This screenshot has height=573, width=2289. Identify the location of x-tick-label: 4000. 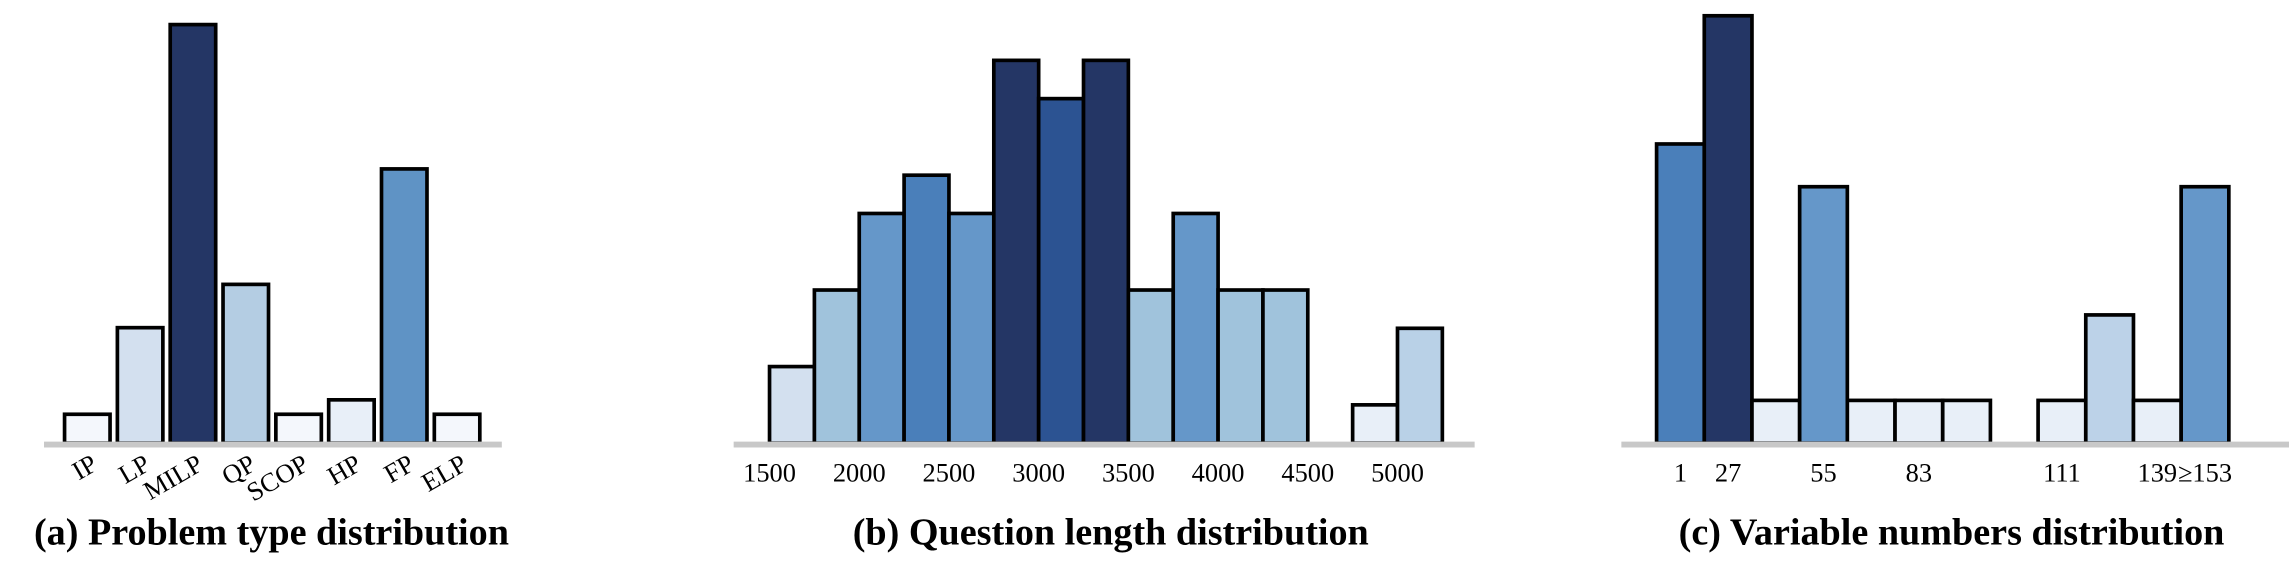
(1218, 472).